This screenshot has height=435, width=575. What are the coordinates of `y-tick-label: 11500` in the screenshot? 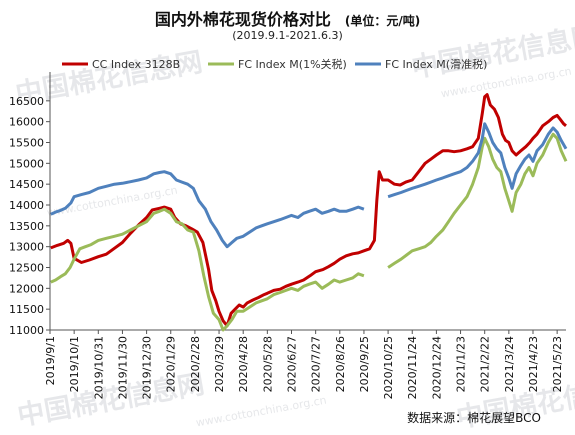 It's located at (26, 309).